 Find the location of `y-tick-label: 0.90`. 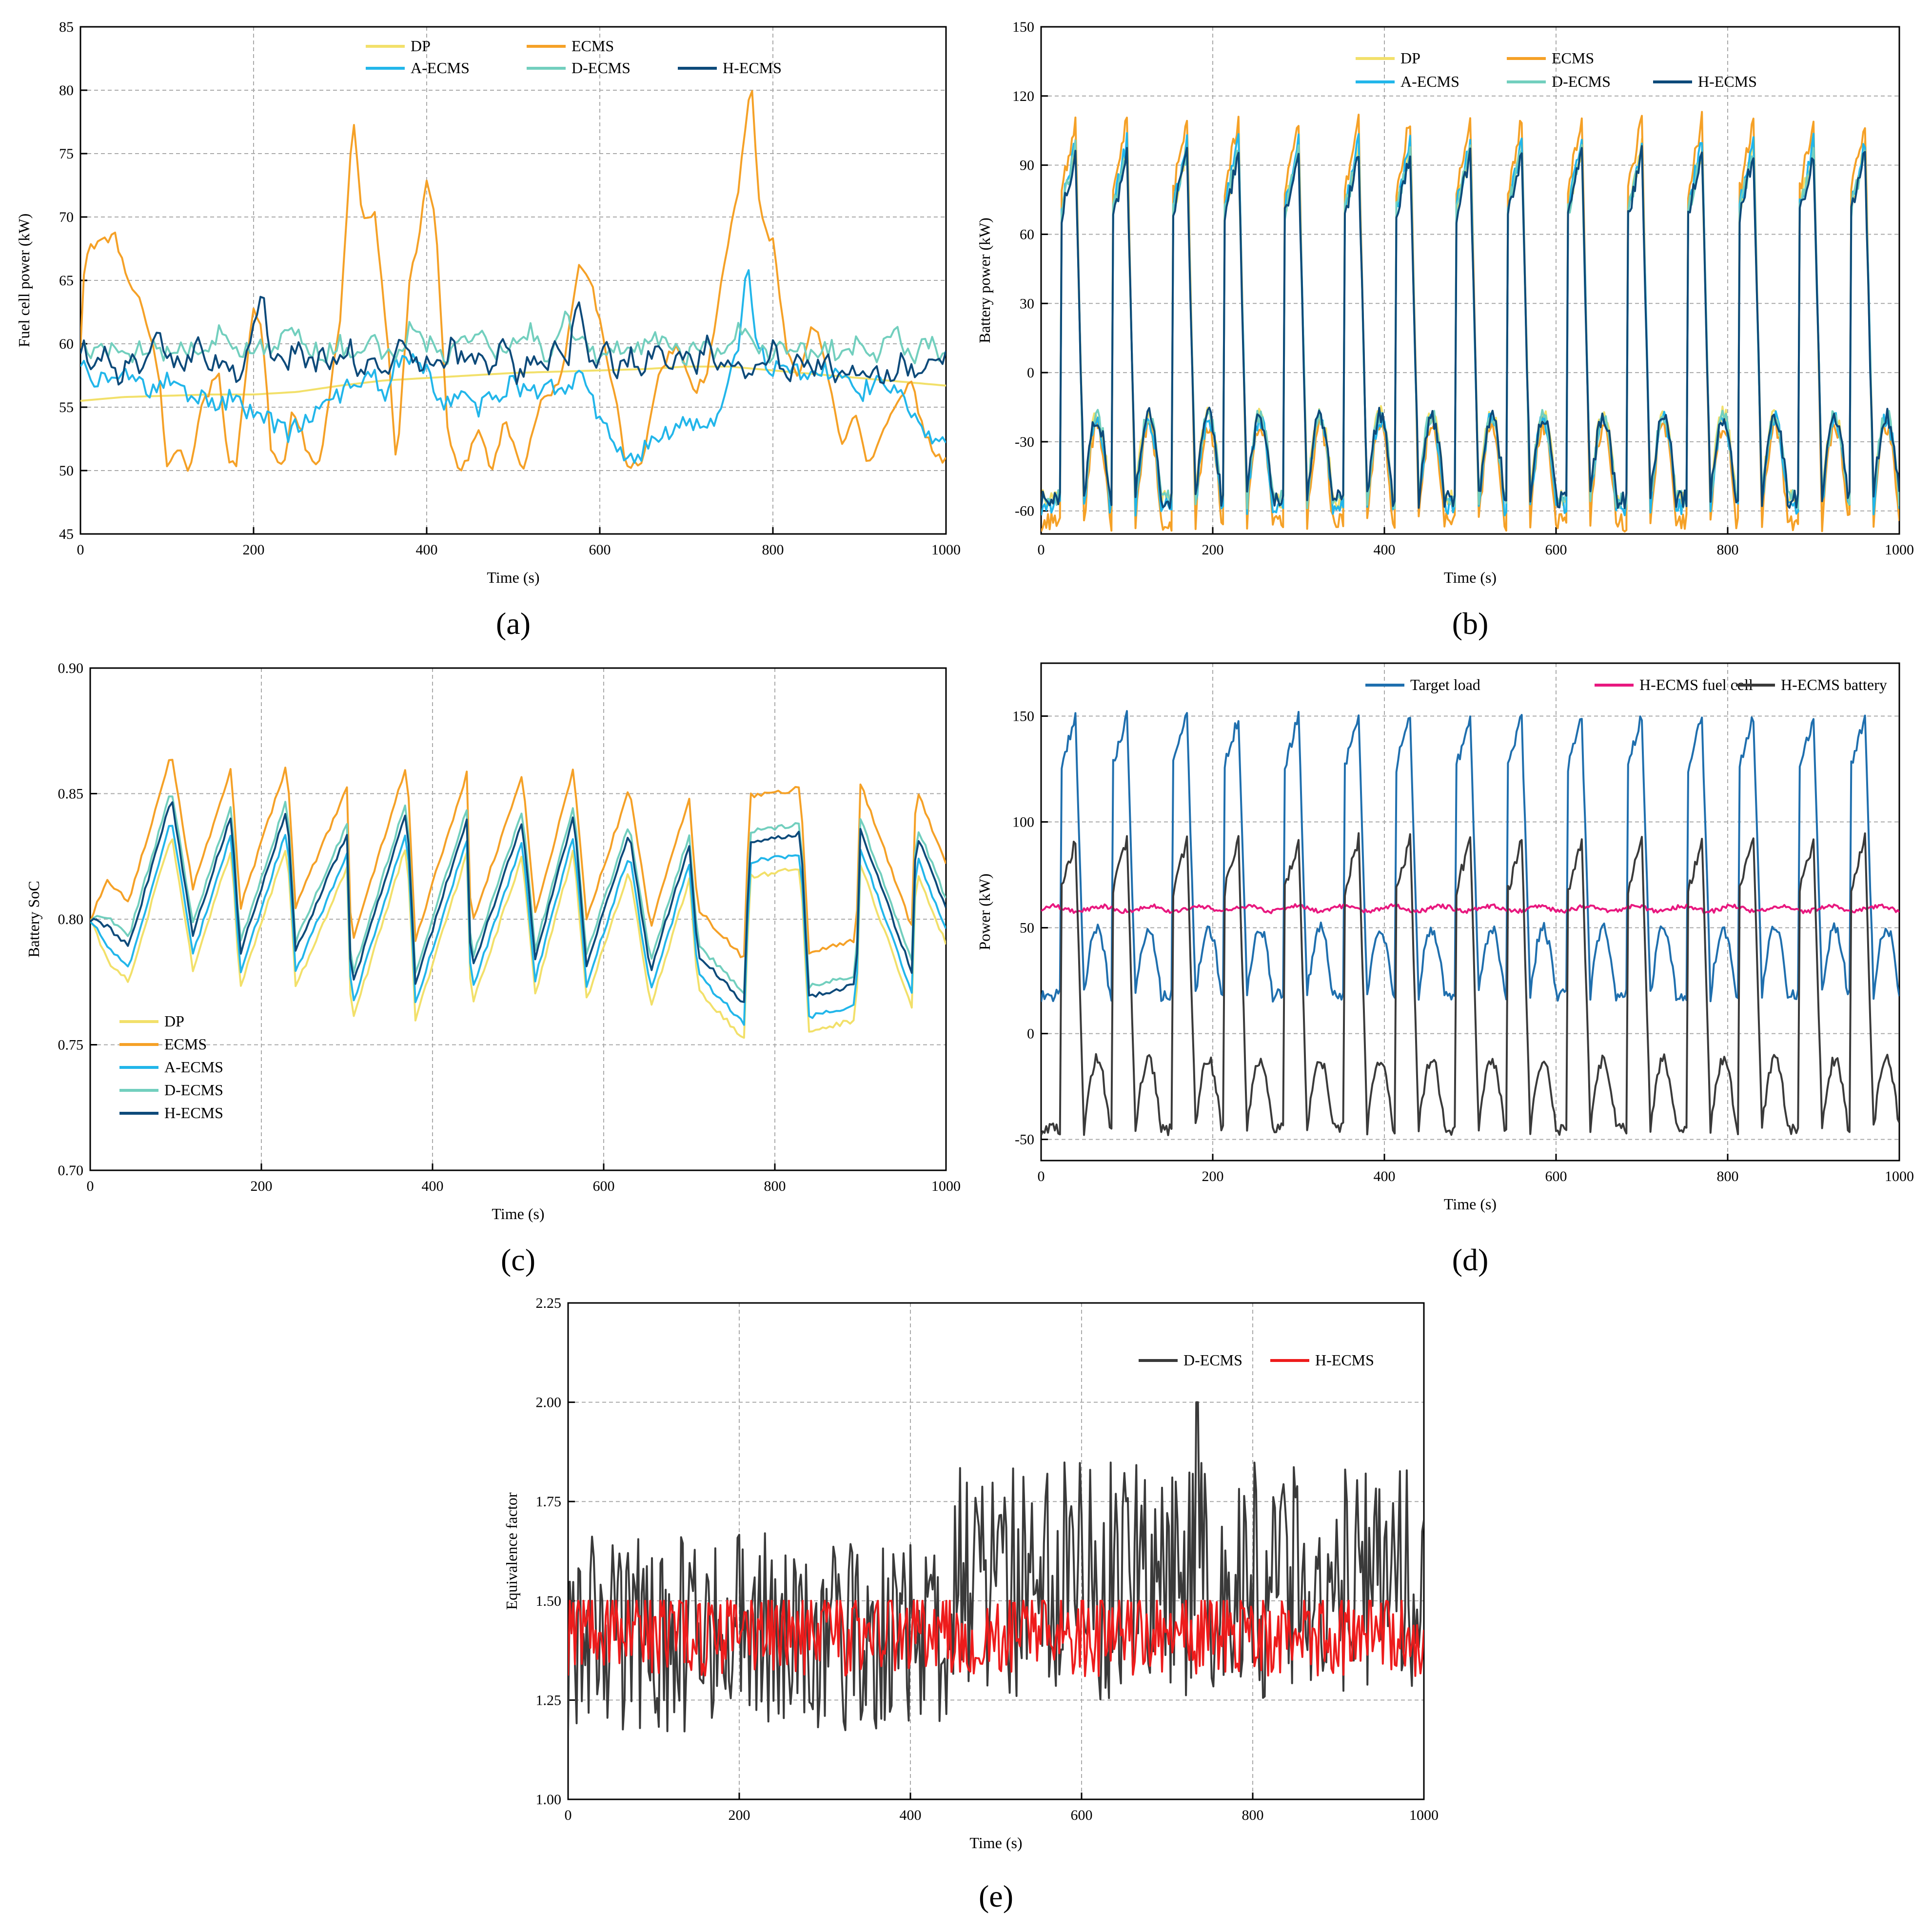

y-tick-label: 0.90 is located at coordinates (71, 668).